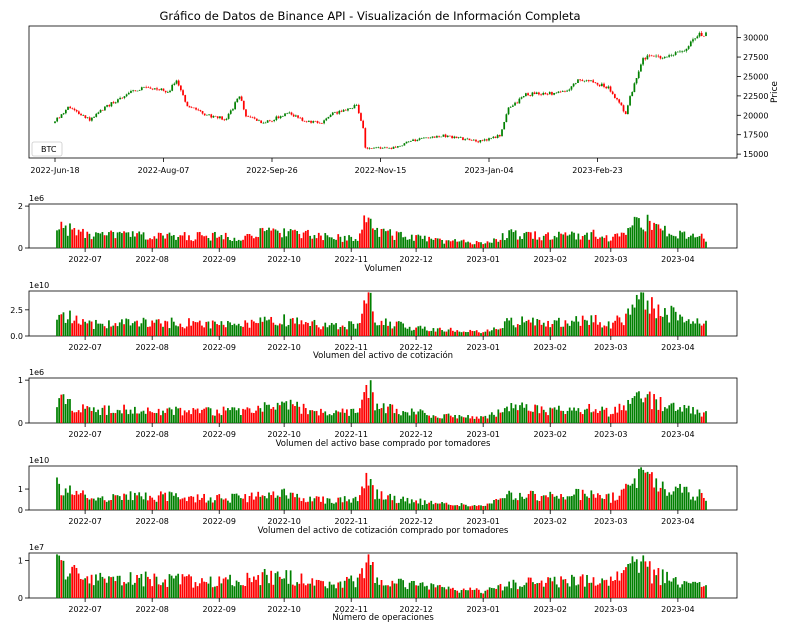 The width and height of the screenshot is (794, 629). What do you see at coordinates (610, 609) in the screenshot?
I see `x-tick-label: 2023-03` at bounding box center [610, 609].